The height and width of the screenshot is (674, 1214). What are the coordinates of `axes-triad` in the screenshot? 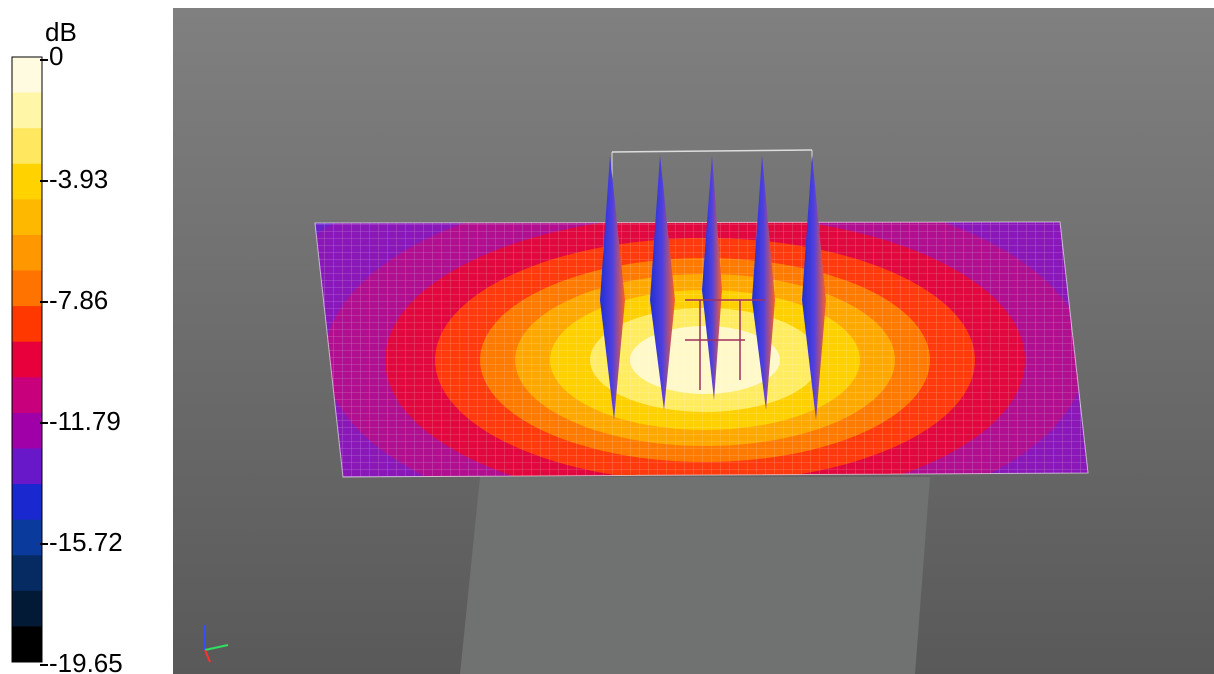 It's located at (216, 644).